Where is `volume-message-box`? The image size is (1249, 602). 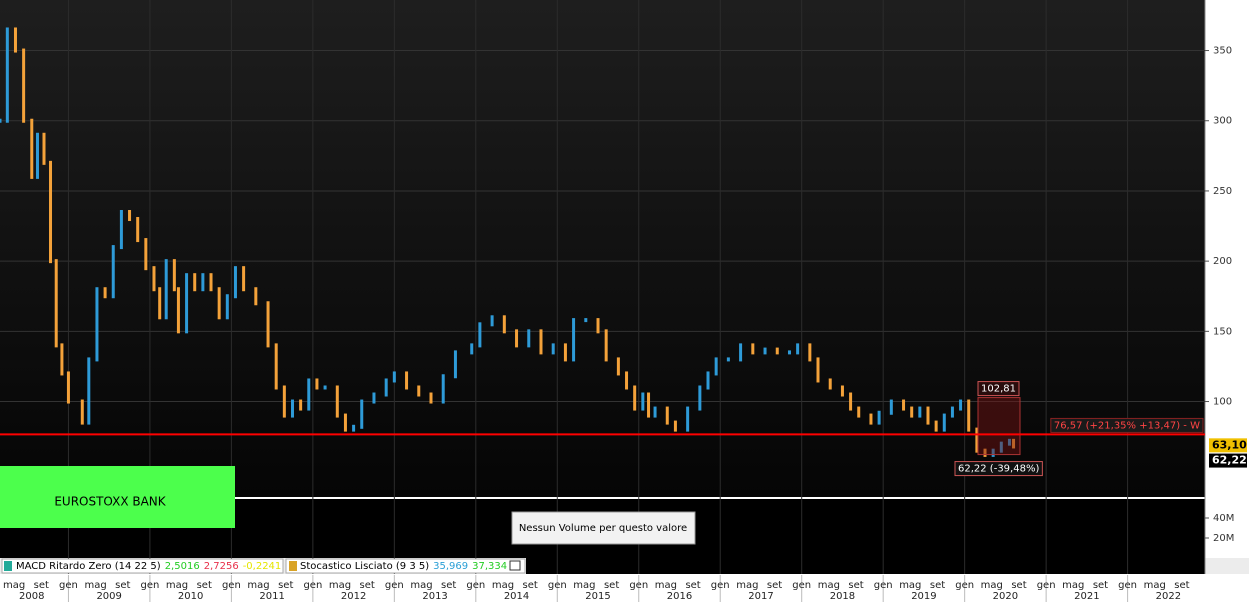 volume-message-box is located at coordinates (603, 528).